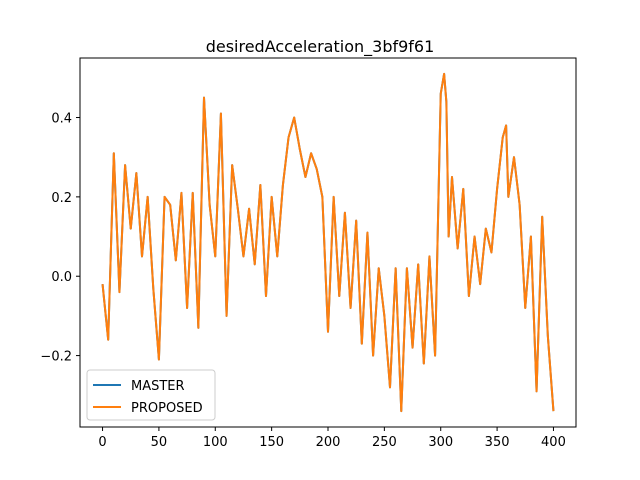 The width and height of the screenshot is (640, 480). Describe the element at coordinates (60, 238) in the screenshot. I see `y-axis-ticks: −0.2 0.0 0.2 0.4` at that location.